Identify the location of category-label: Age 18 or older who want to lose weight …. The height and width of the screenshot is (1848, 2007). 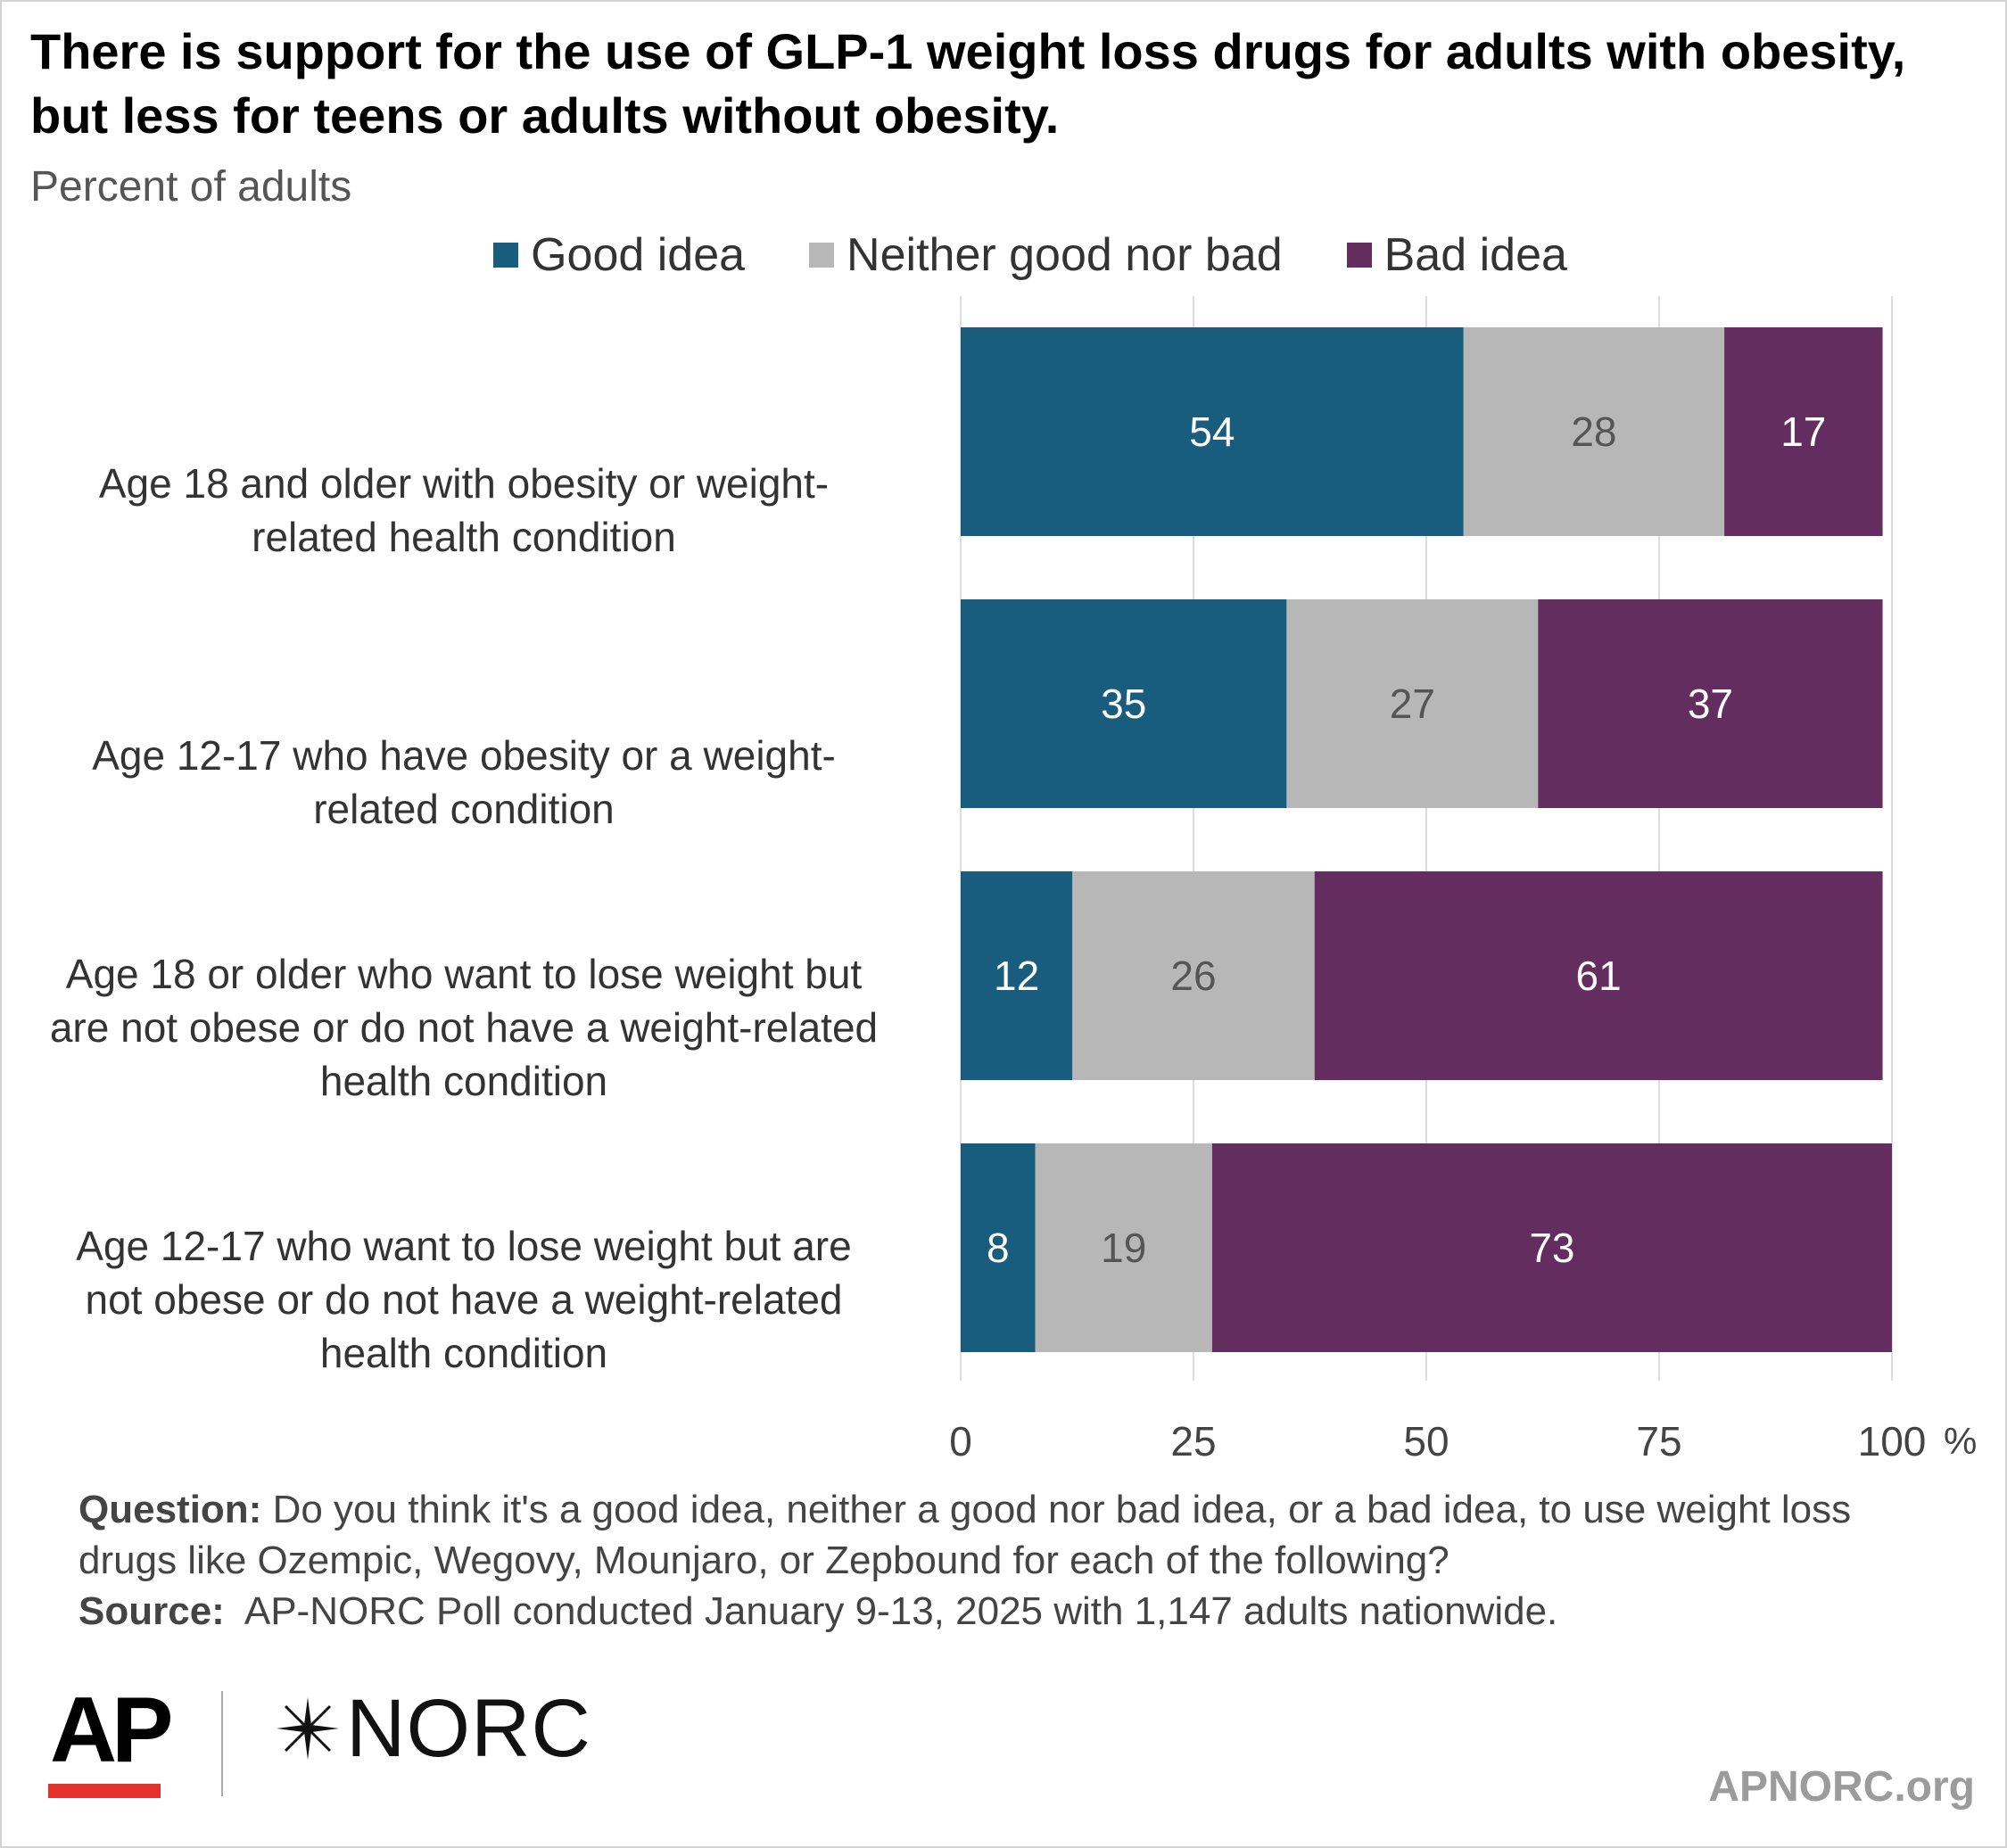
(464, 1027).